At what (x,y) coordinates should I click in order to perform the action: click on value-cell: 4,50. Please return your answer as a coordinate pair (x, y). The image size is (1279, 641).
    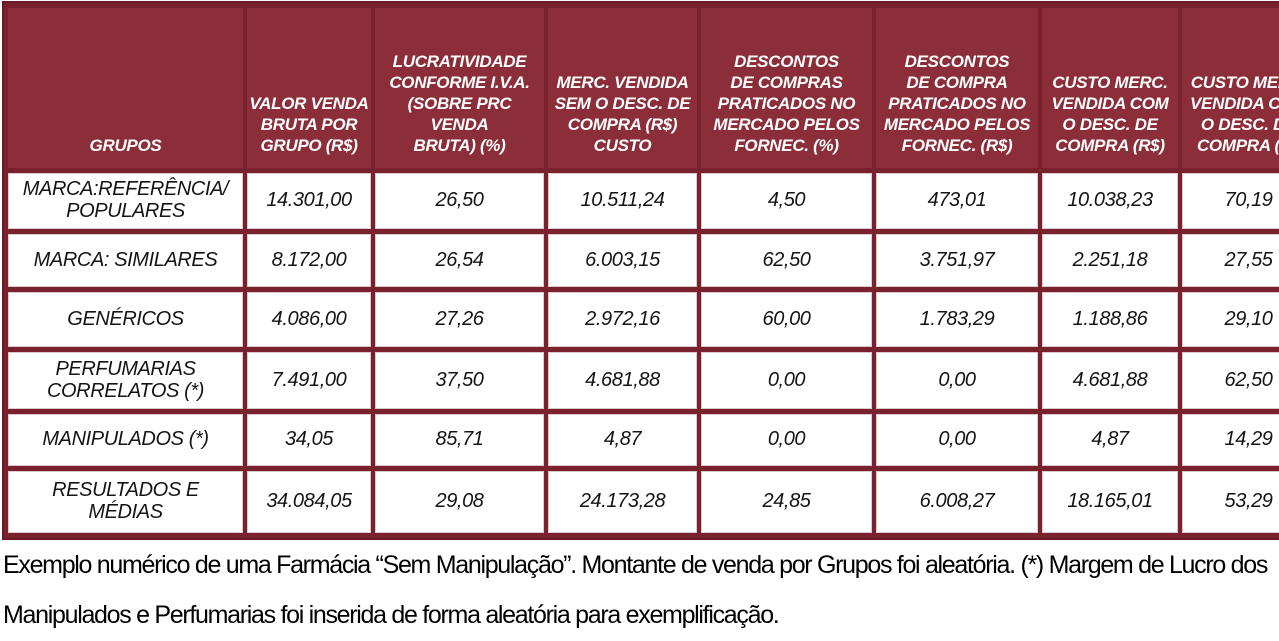
    Looking at the image, I should click on (786, 201).